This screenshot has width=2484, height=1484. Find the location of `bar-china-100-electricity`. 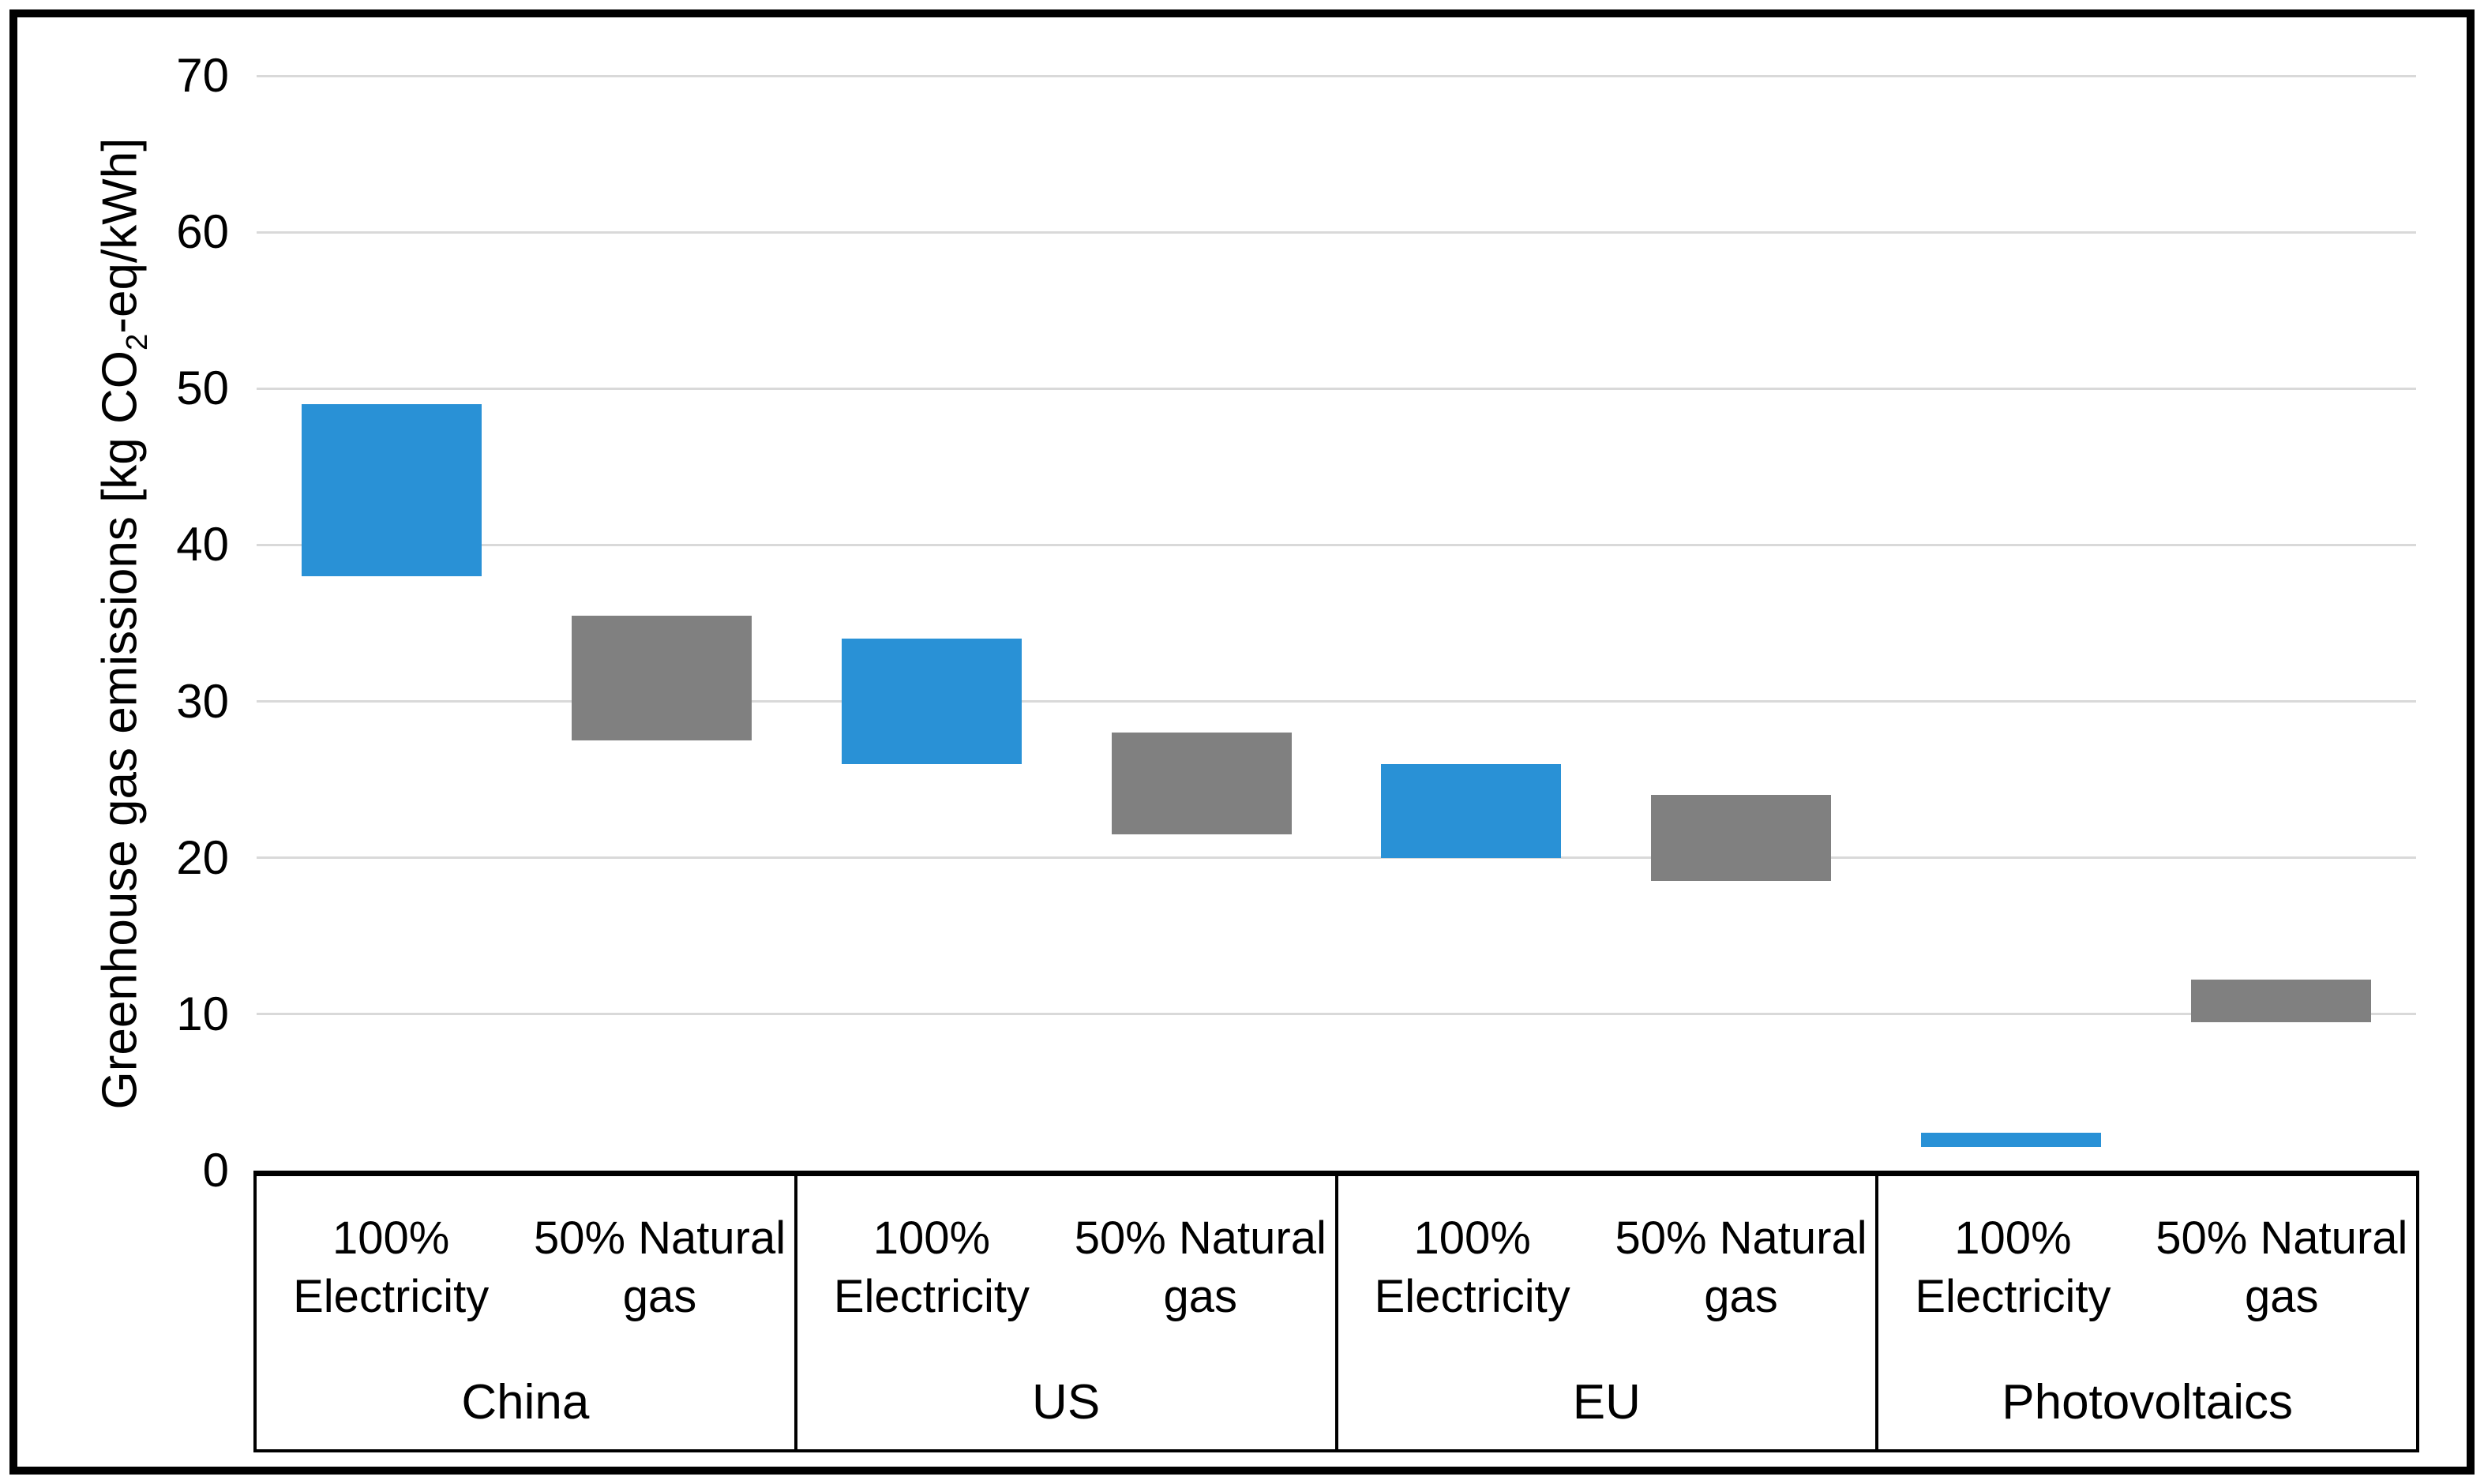

bar-china-100-electricity is located at coordinates (391, 490).